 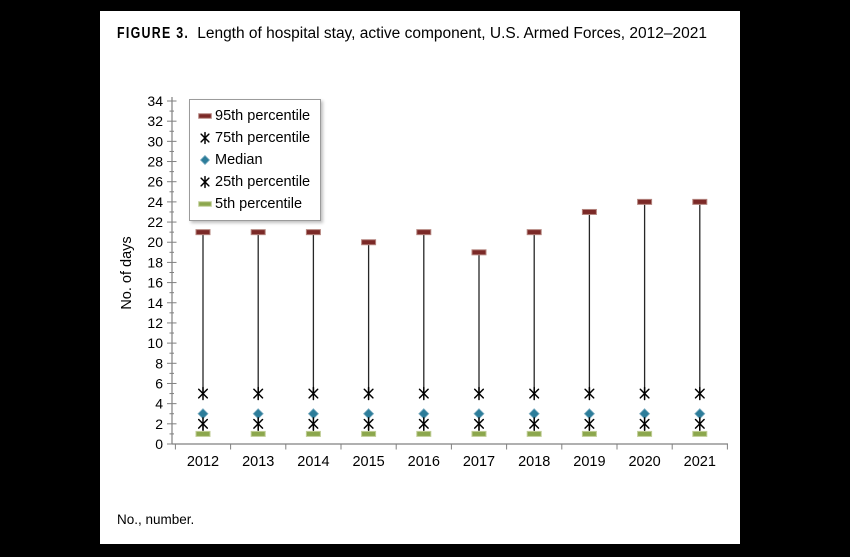 I want to click on x-tick-label: 2014, so click(x=313, y=462).